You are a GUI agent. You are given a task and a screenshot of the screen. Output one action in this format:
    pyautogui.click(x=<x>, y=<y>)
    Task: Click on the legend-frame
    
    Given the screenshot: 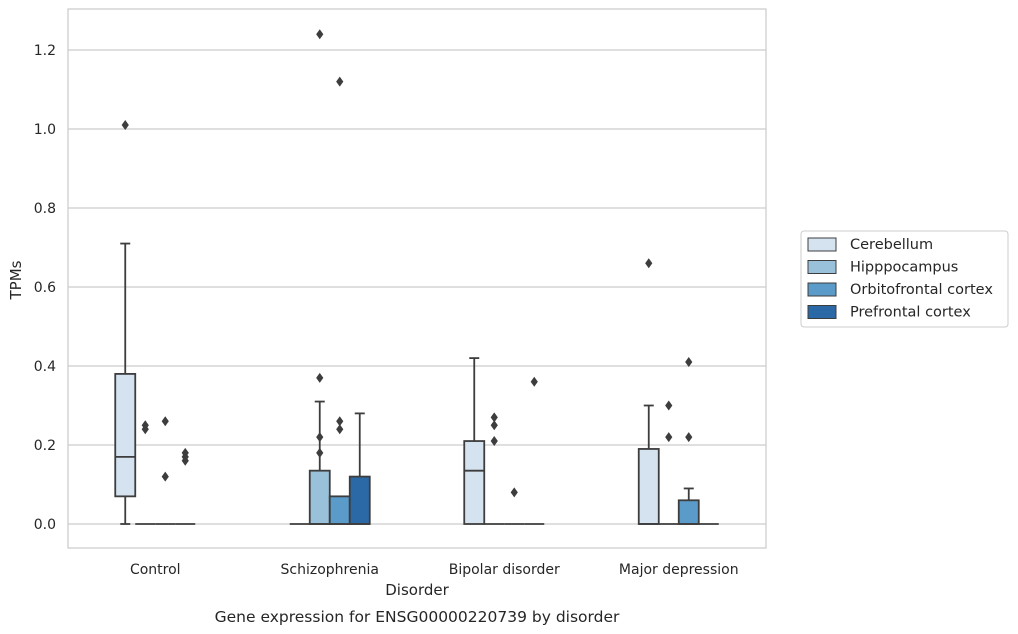 What is the action you would take?
    pyautogui.click(x=904, y=279)
    